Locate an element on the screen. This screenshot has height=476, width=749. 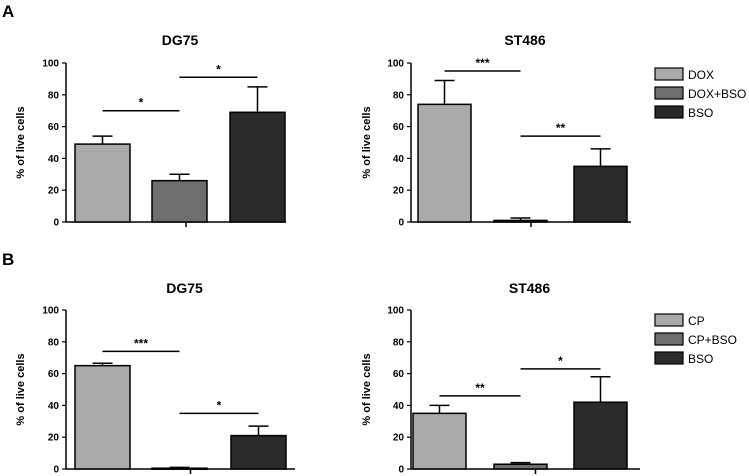
legend-label: CP is located at coordinates (696, 321).